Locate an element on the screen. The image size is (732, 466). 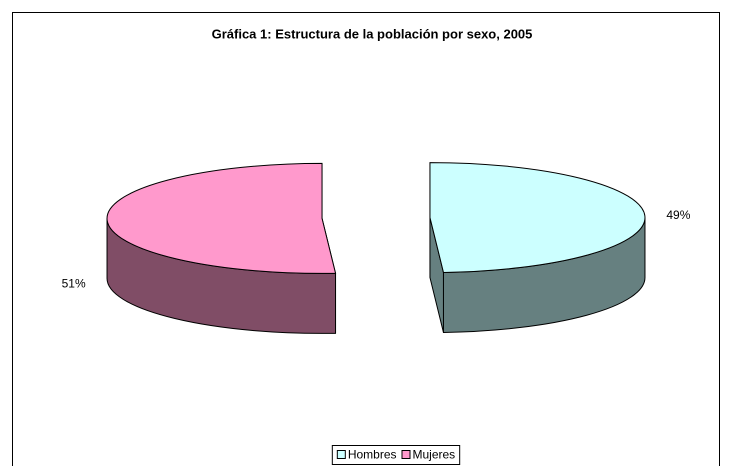
legend: Hombres Mujeres is located at coordinates (396, 455).